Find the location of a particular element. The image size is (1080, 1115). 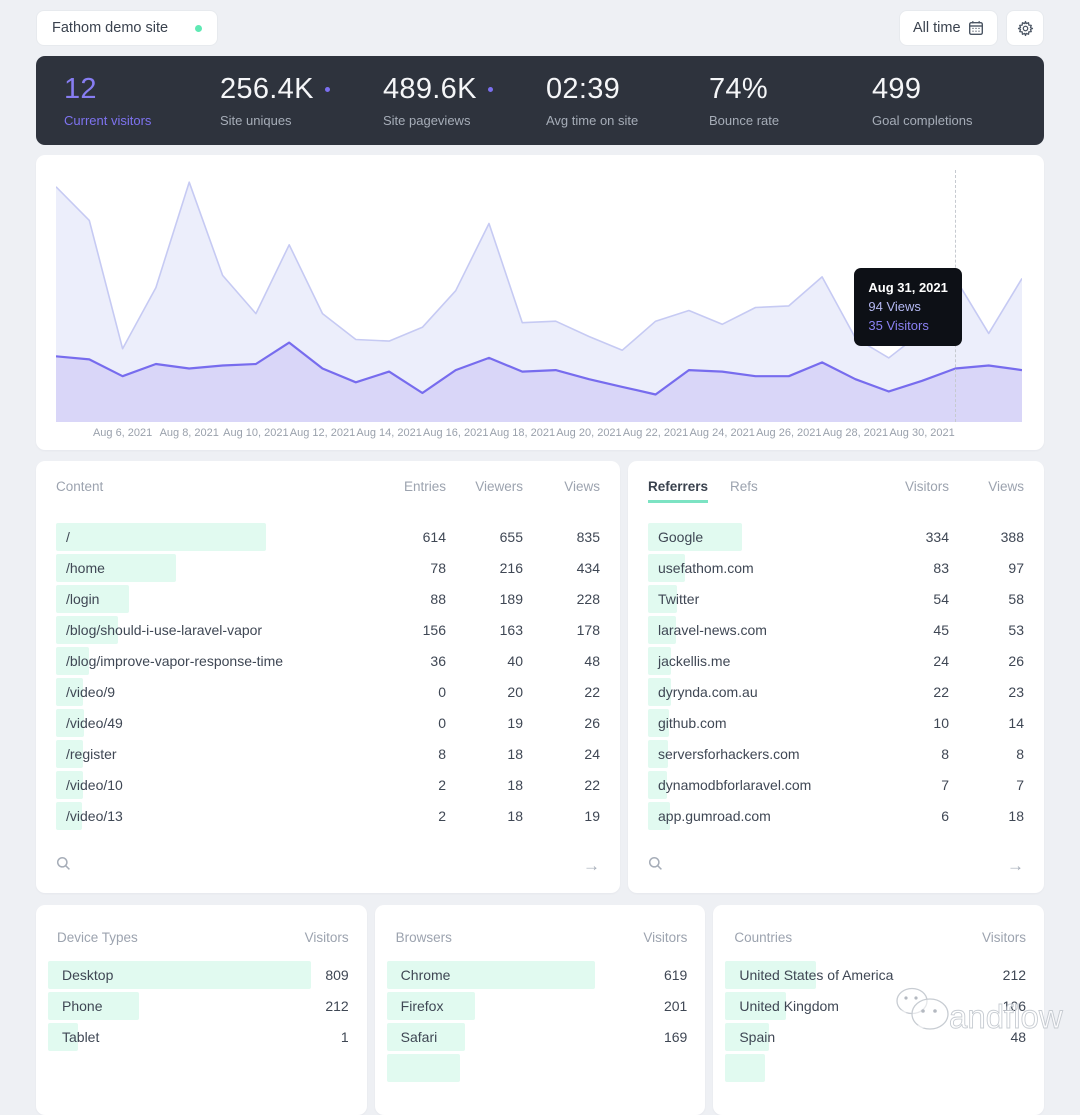

row-value: 88 is located at coordinates (438, 599).